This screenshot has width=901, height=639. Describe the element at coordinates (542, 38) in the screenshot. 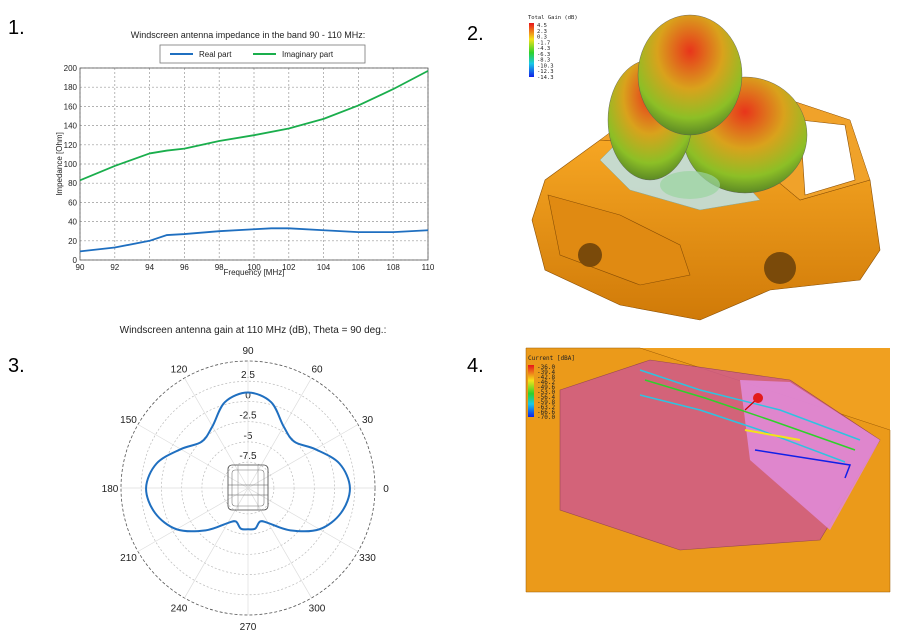

I see `colorbar-label: 0.3` at that location.